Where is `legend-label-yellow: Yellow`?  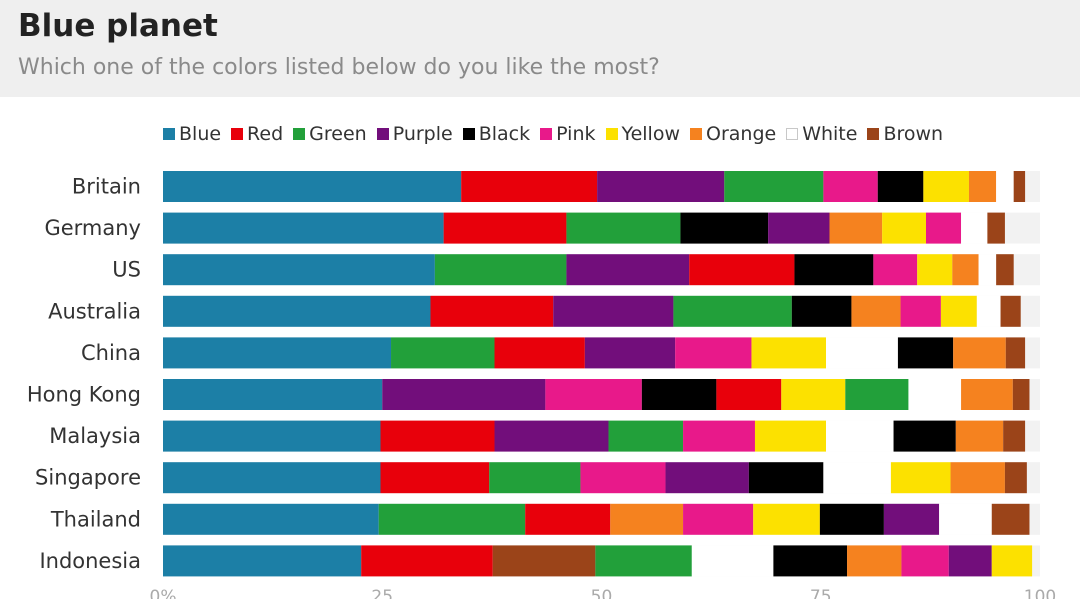 legend-label-yellow: Yellow is located at coordinates (651, 134).